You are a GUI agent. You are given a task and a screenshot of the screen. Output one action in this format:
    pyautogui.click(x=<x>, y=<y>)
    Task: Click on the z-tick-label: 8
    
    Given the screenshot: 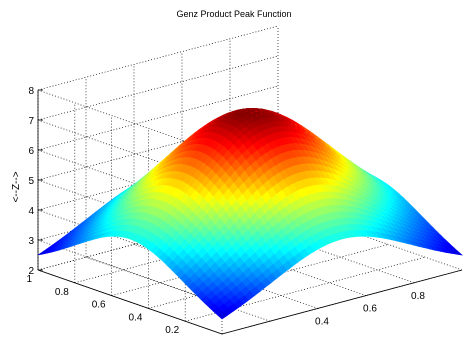 What is the action you would take?
    pyautogui.click(x=31, y=91)
    